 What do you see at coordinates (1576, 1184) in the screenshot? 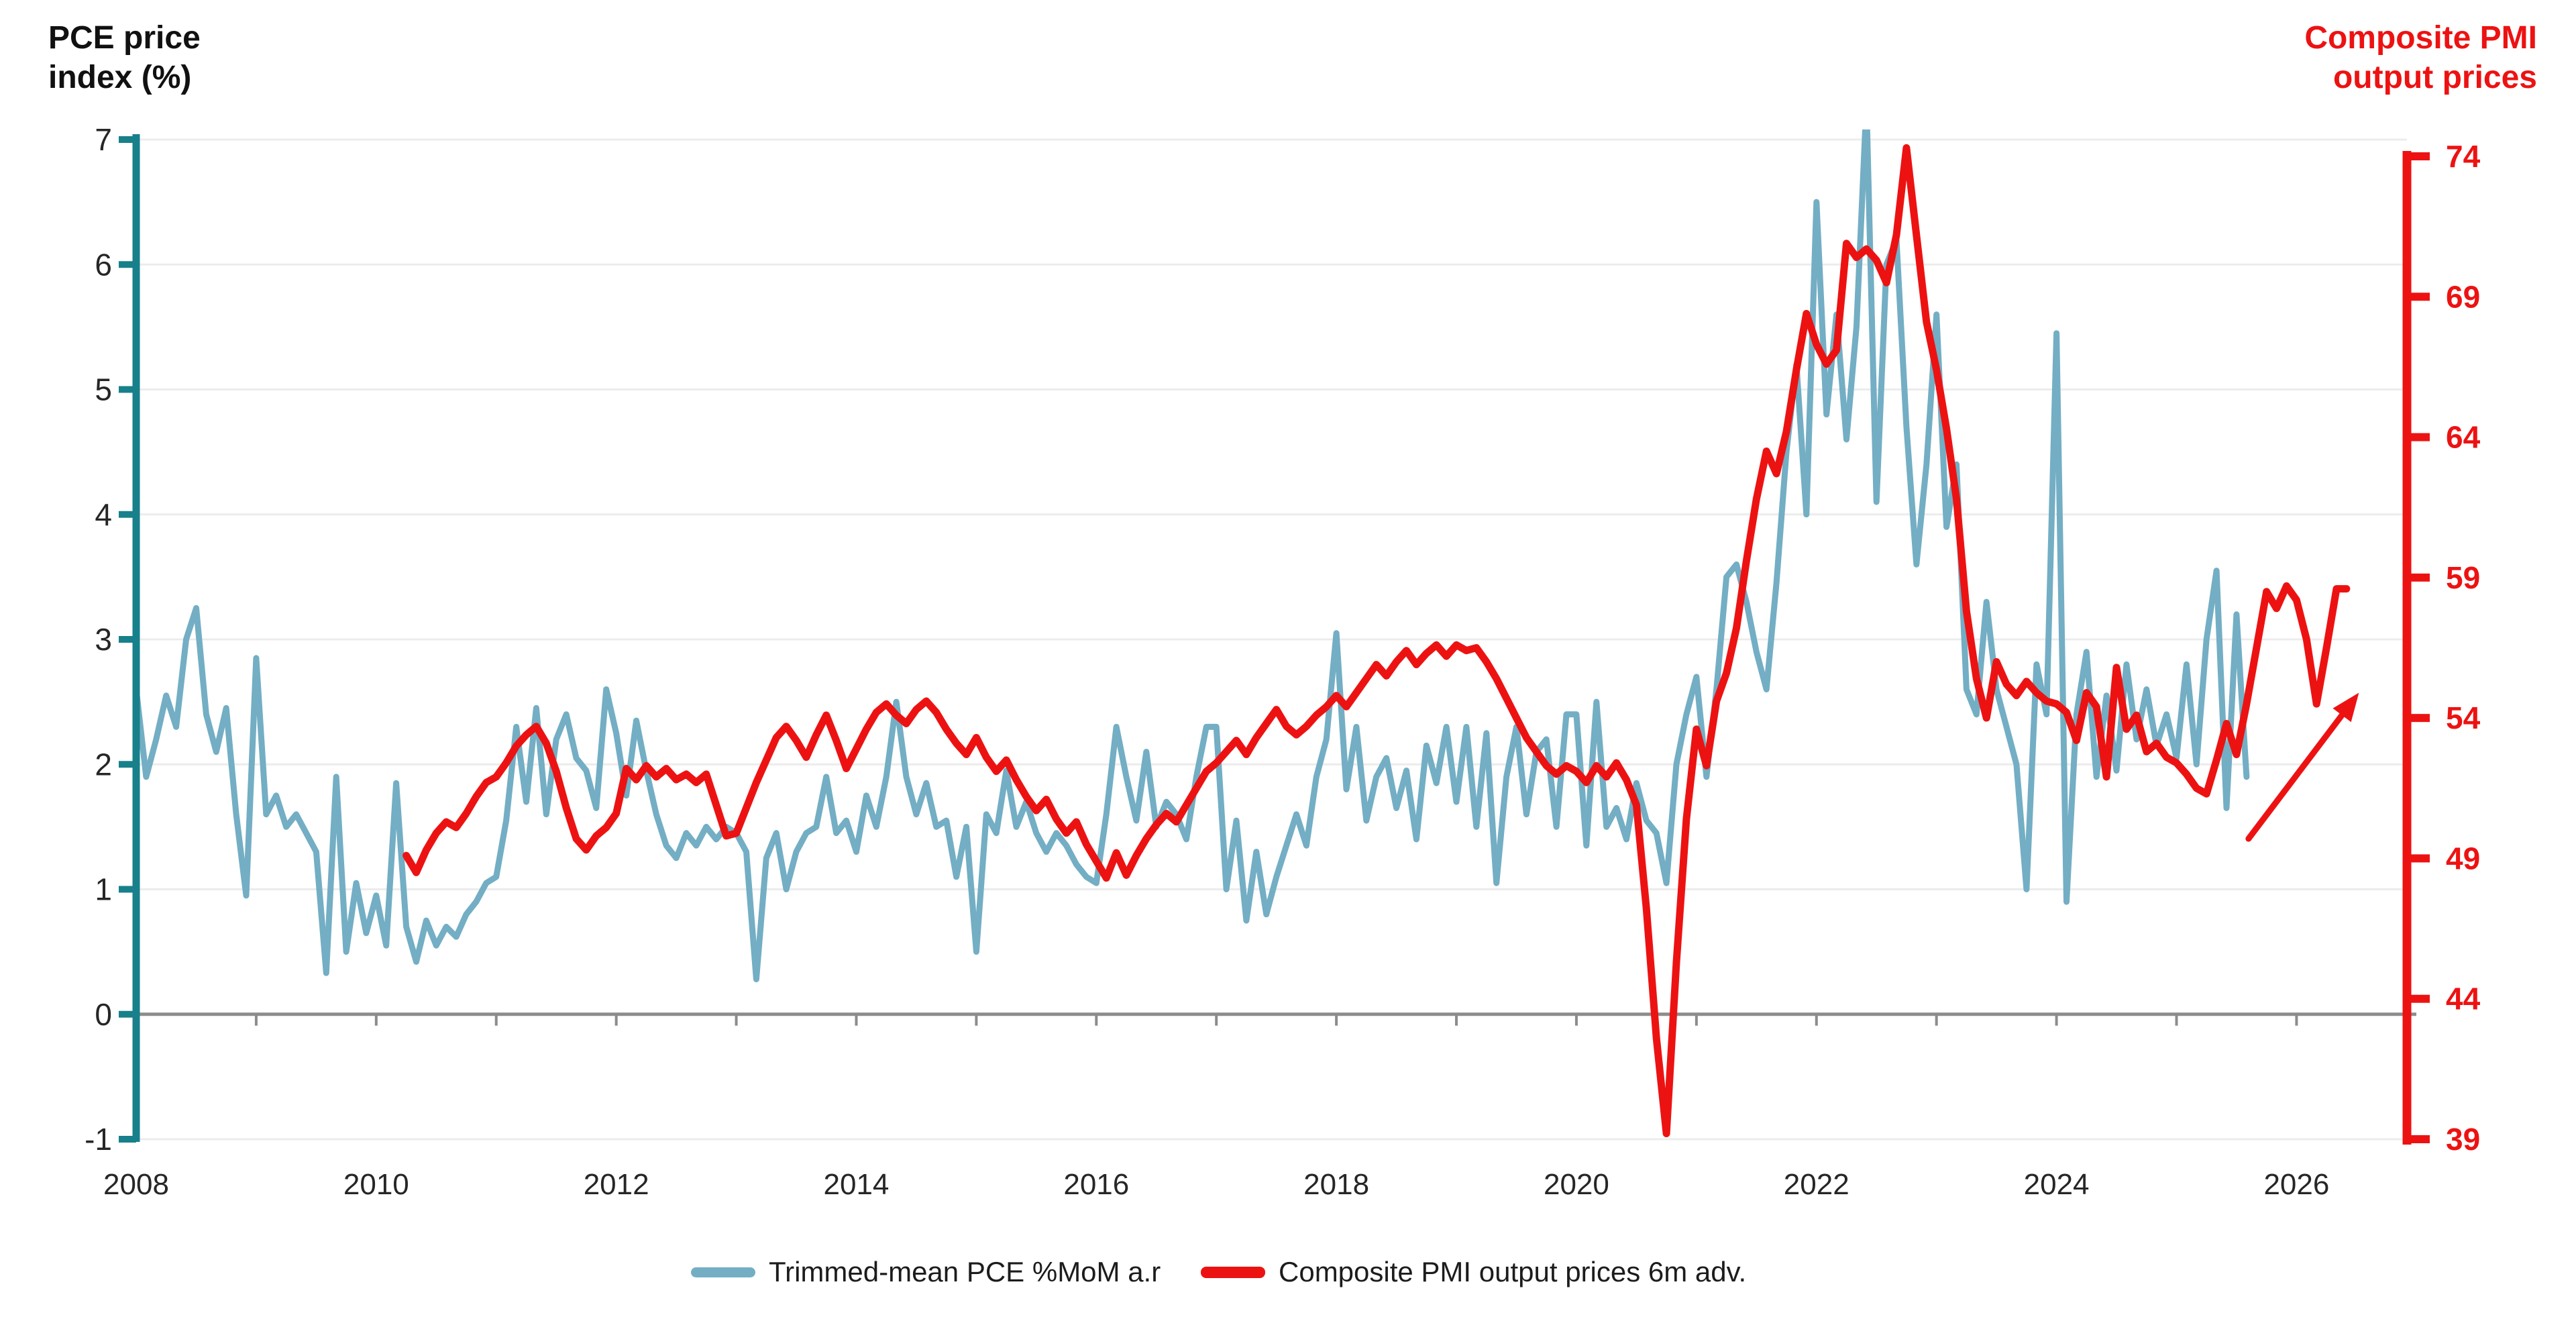
I see `x-axis-tick-label: 2020` at bounding box center [1576, 1184].